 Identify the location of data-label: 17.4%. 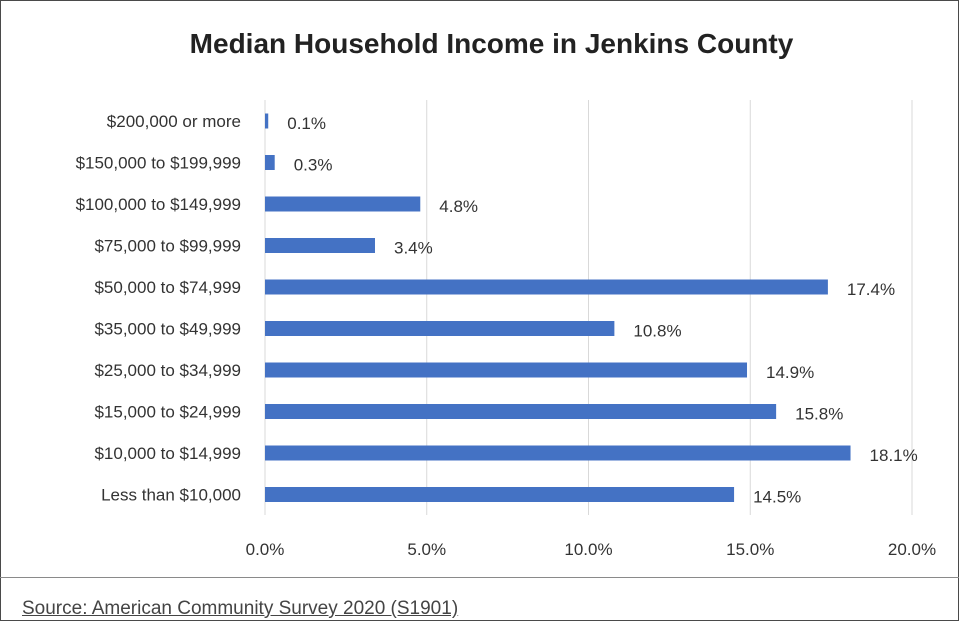
(871, 289).